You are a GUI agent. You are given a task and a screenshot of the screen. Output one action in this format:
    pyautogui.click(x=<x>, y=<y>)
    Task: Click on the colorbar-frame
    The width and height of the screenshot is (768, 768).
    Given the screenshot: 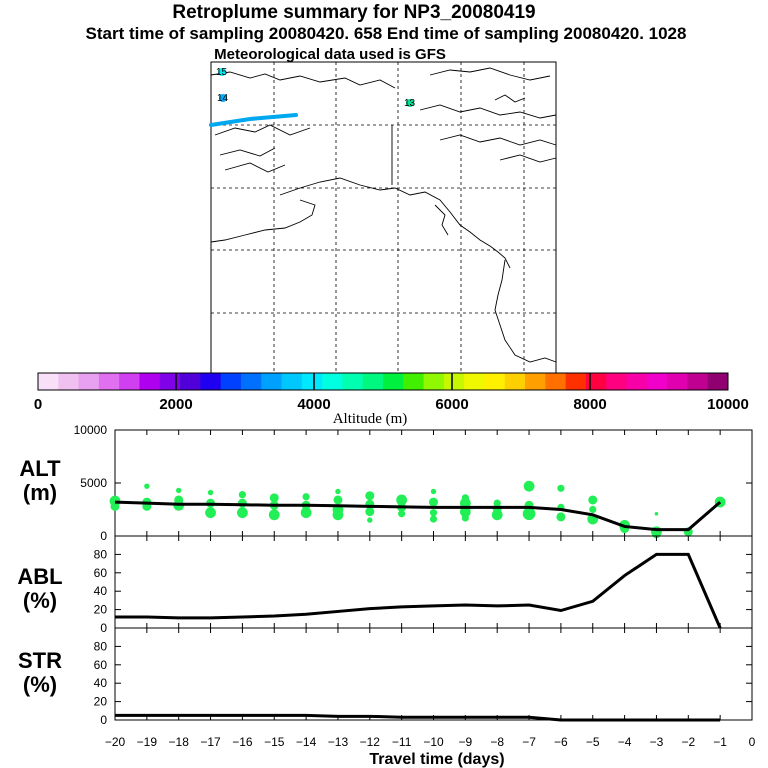 What is the action you would take?
    pyautogui.click(x=383, y=381)
    